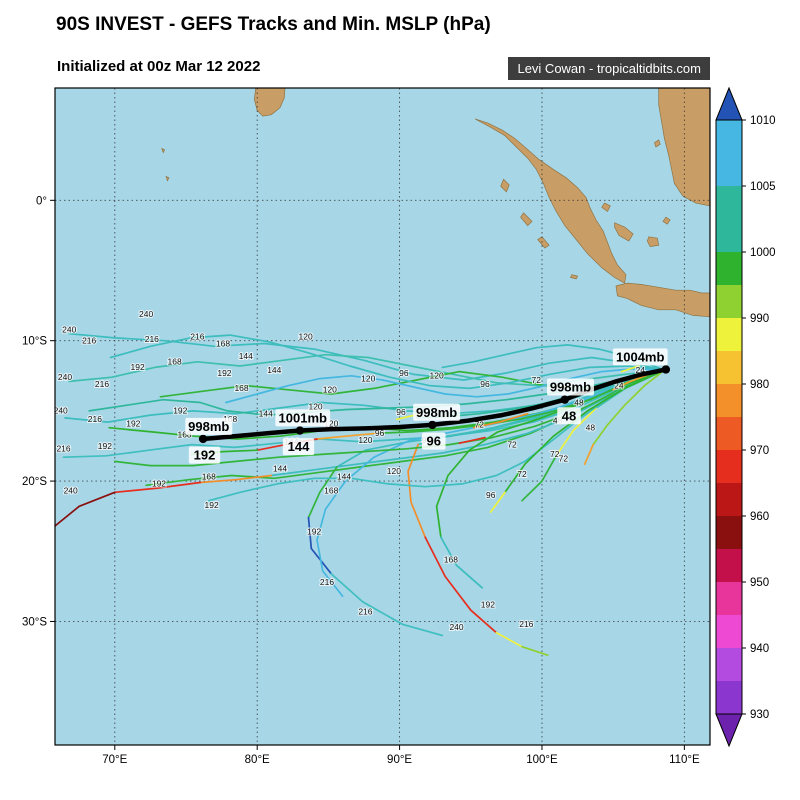 The width and height of the screenshot is (800, 800). Describe the element at coordinates (269, 102) in the screenshot. I see `land-sri-lanka` at that location.